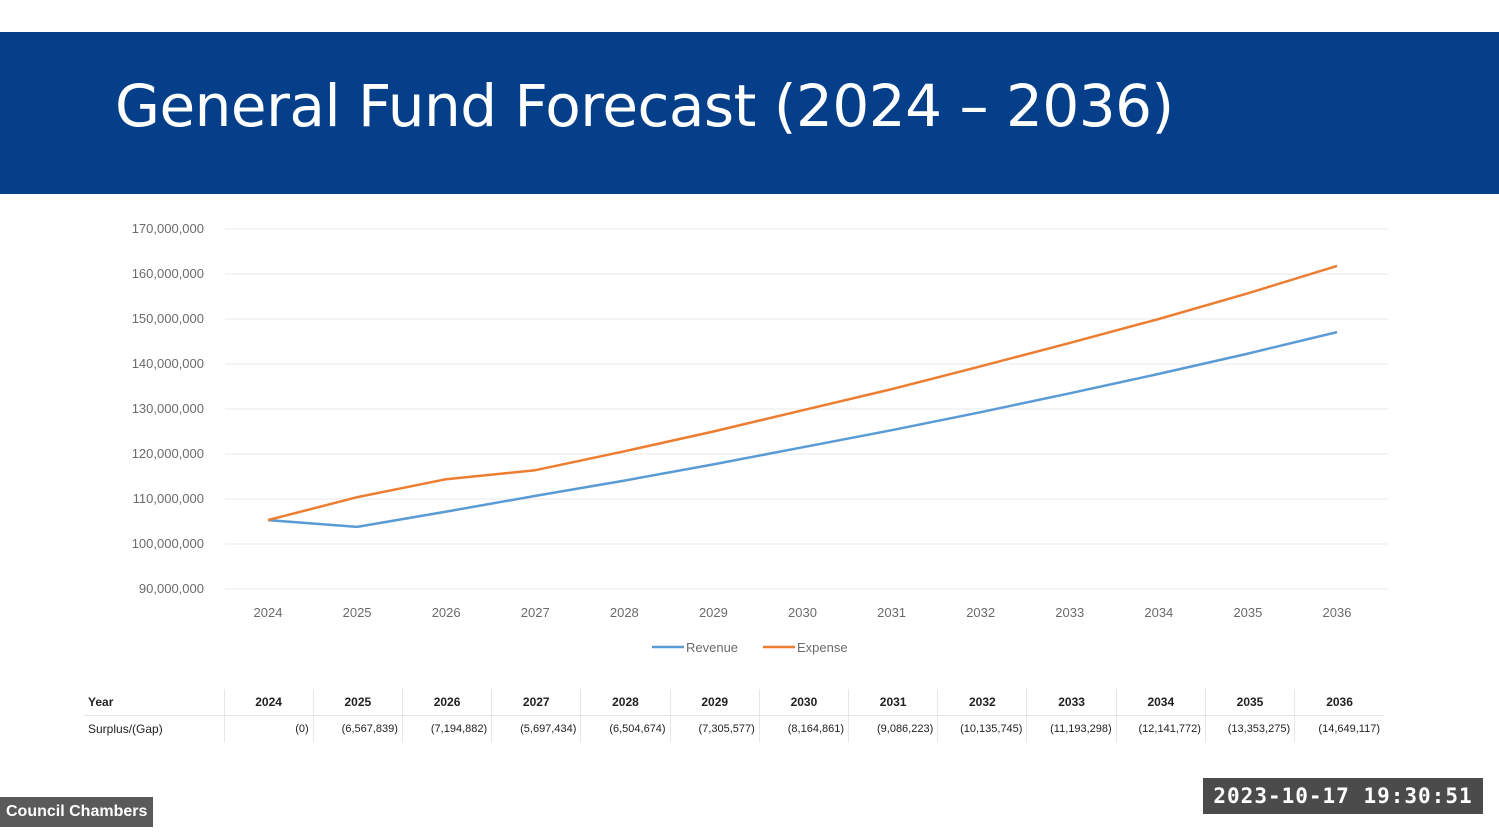 The width and height of the screenshot is (1499, 833). I want to click on x-tick-label: 2025, so click(357, 612).